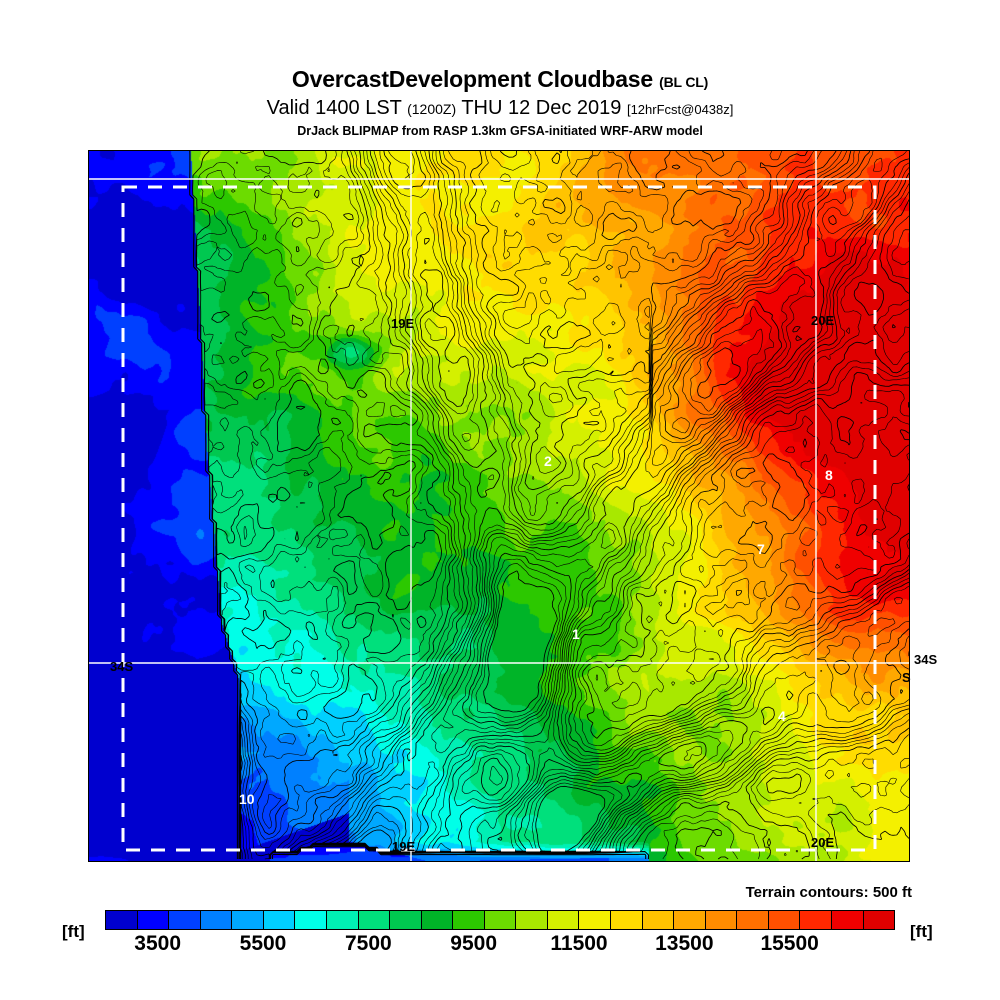 The height and width of the screenshot is (1000, 1000). What do you see at coordinates (368, 943) in the screenshot?
I see `colorbar-tick: 7500` at bounding box center [368, 943].